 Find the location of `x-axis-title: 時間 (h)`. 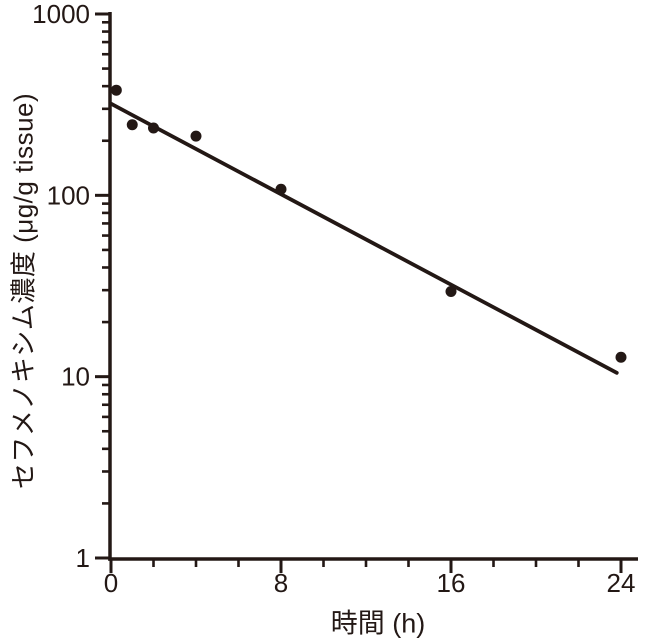

x-axis-title: 時間 (h) is located at coordinates (378, 623).